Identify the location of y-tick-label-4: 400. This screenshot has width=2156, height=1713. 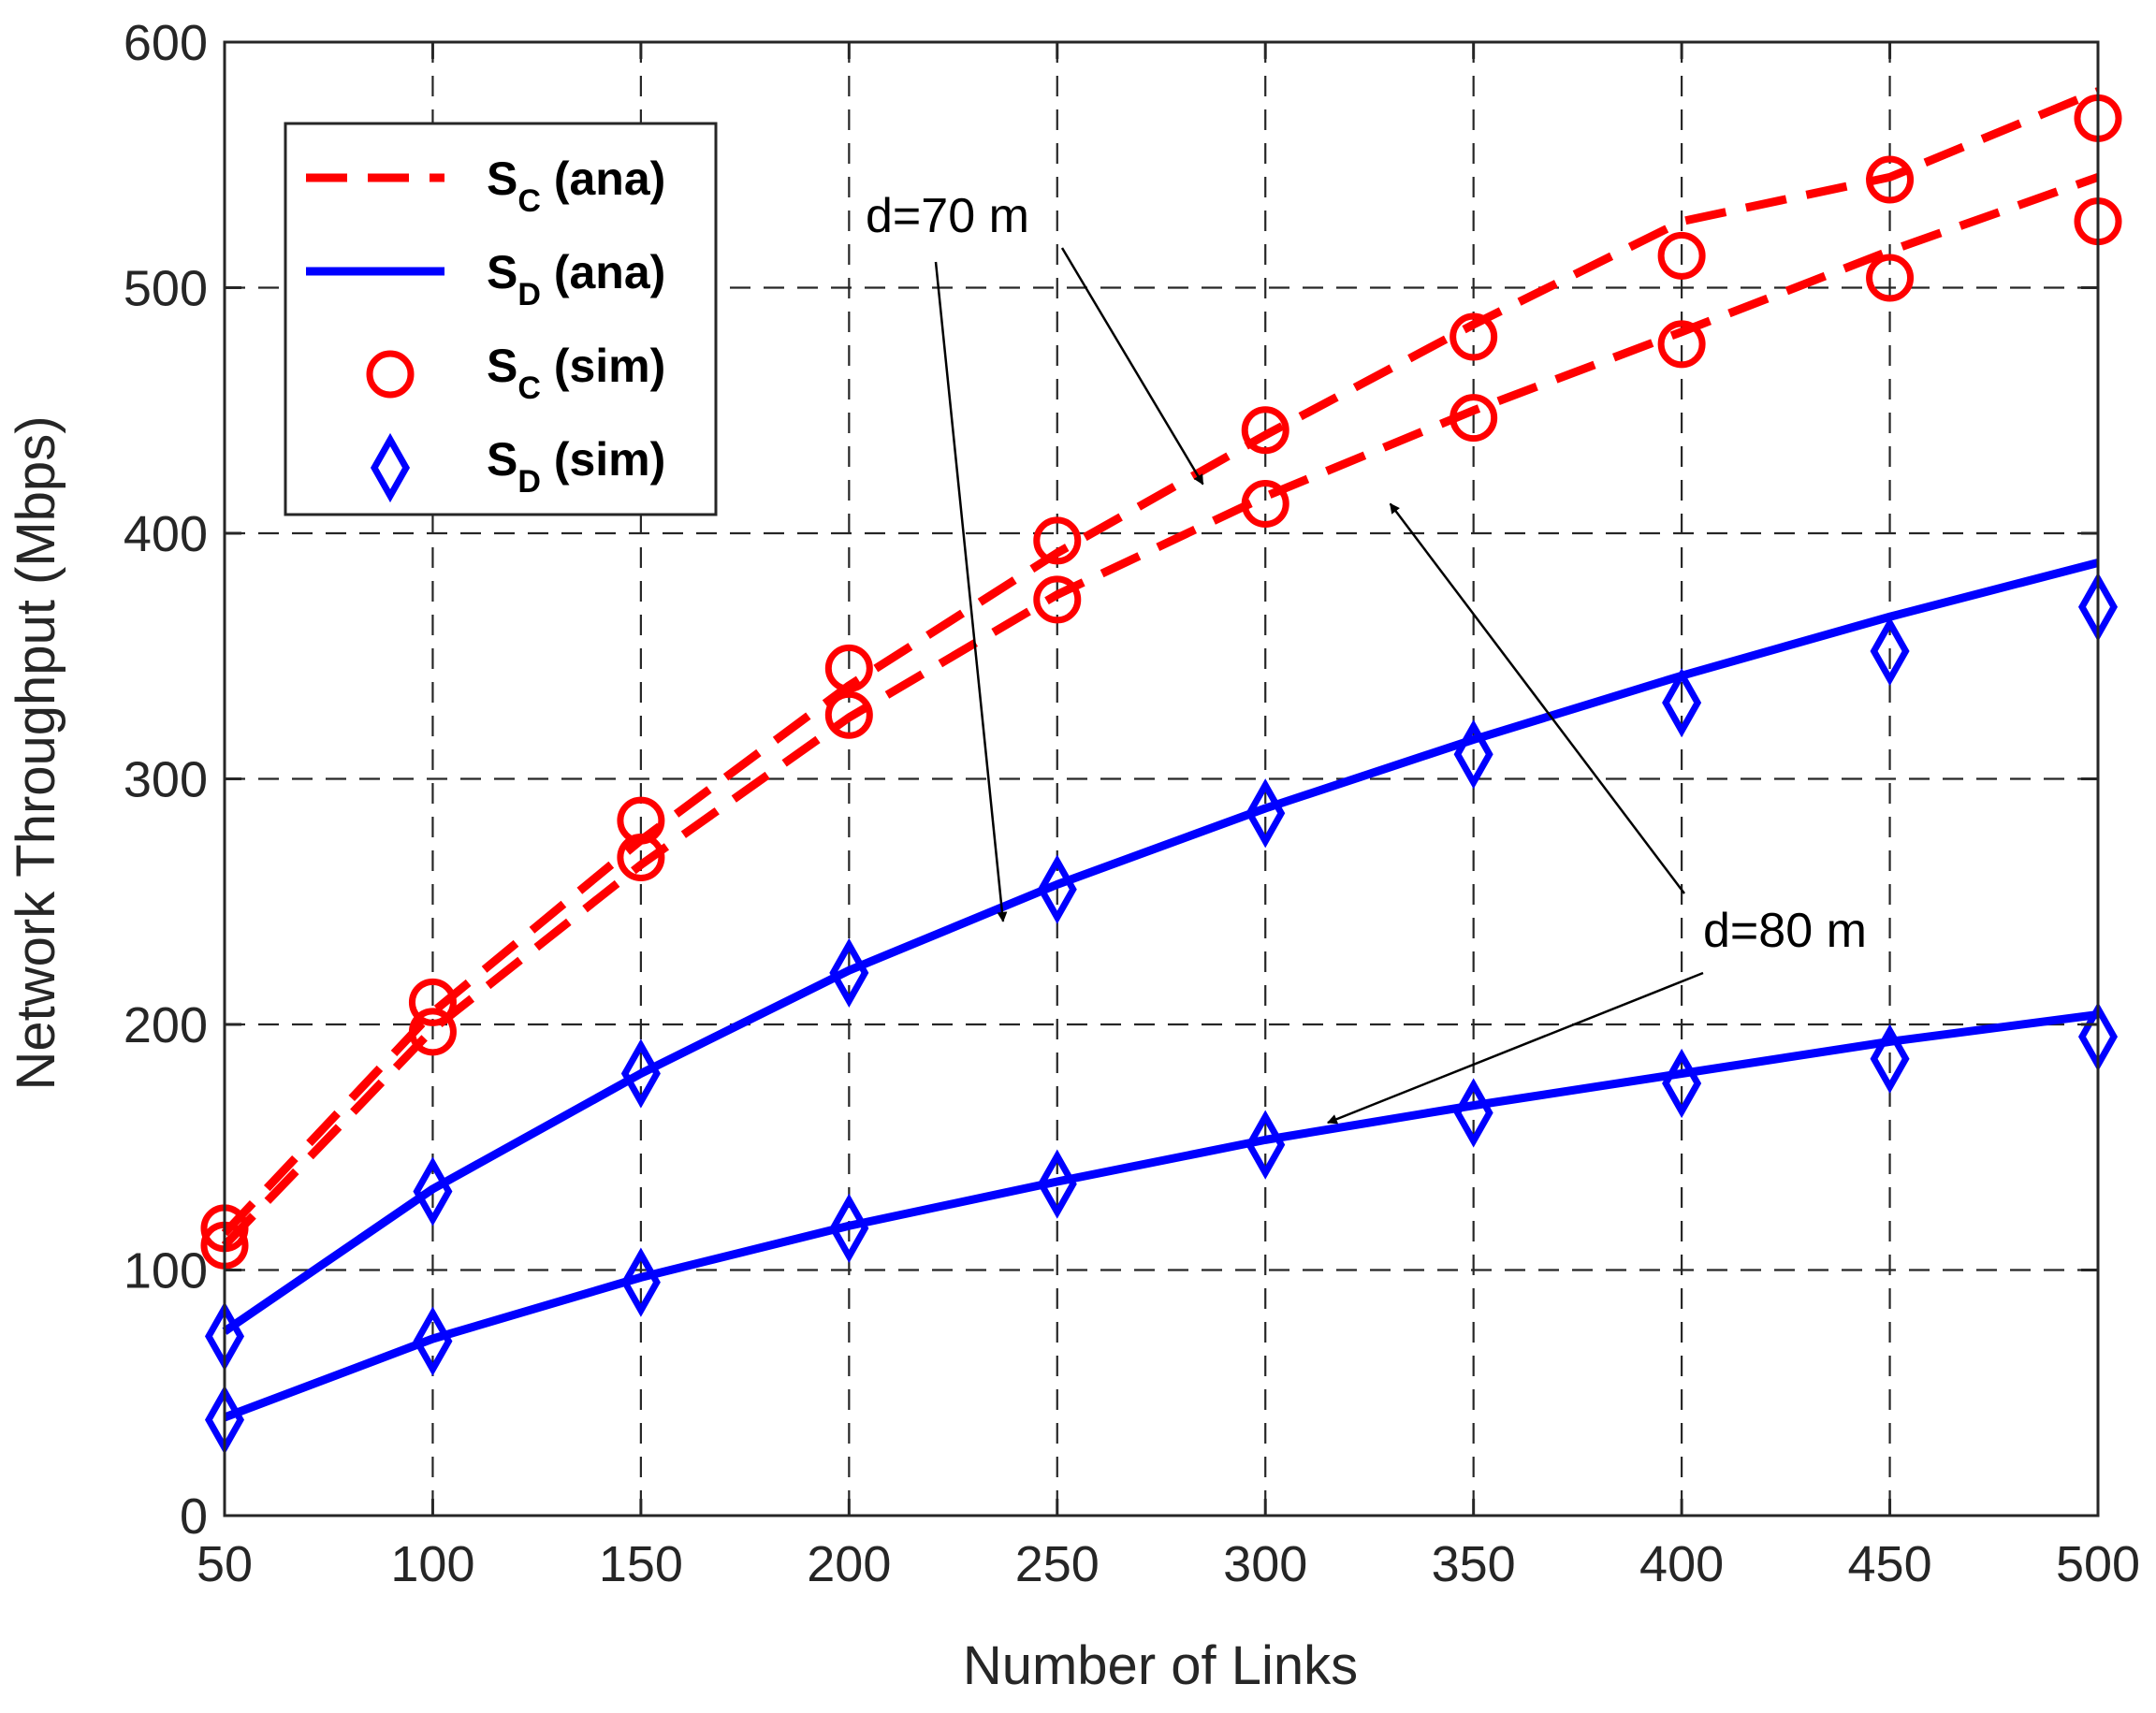
(166, 534).